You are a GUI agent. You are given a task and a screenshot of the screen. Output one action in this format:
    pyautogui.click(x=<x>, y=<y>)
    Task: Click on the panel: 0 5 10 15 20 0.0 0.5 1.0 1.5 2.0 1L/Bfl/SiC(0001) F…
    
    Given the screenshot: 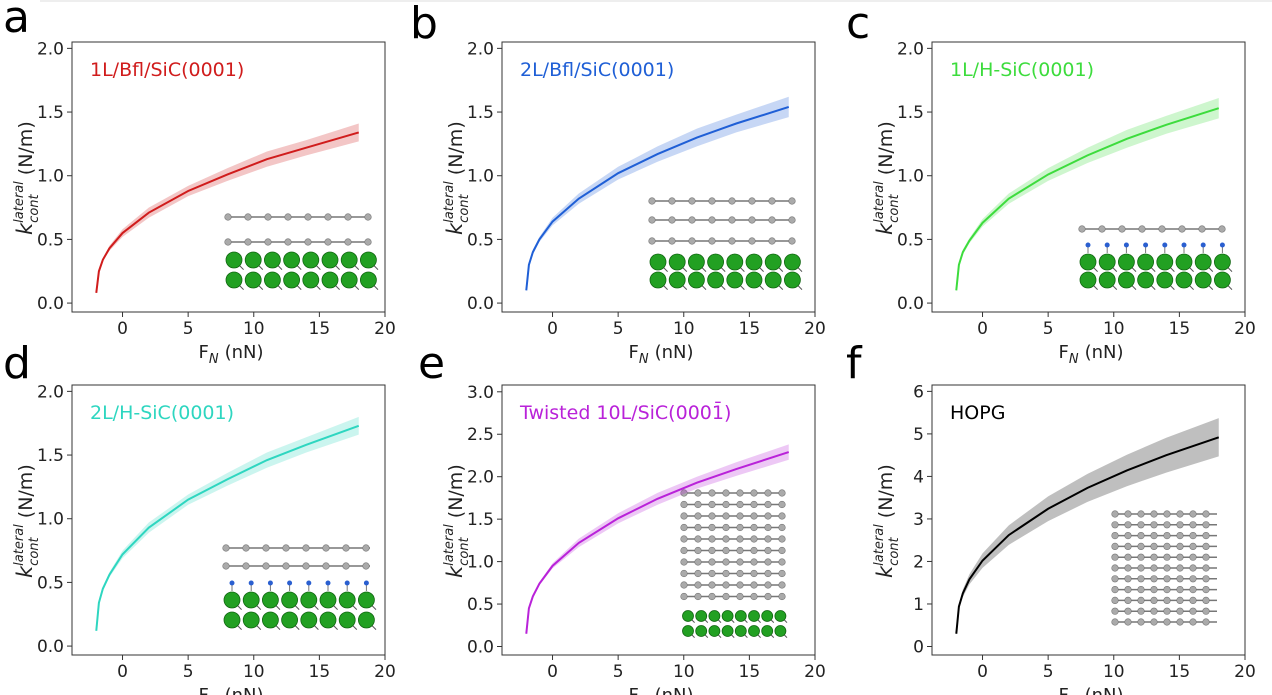 What is the action you would take?
    pyautogui.click(x=204, y=203)
    